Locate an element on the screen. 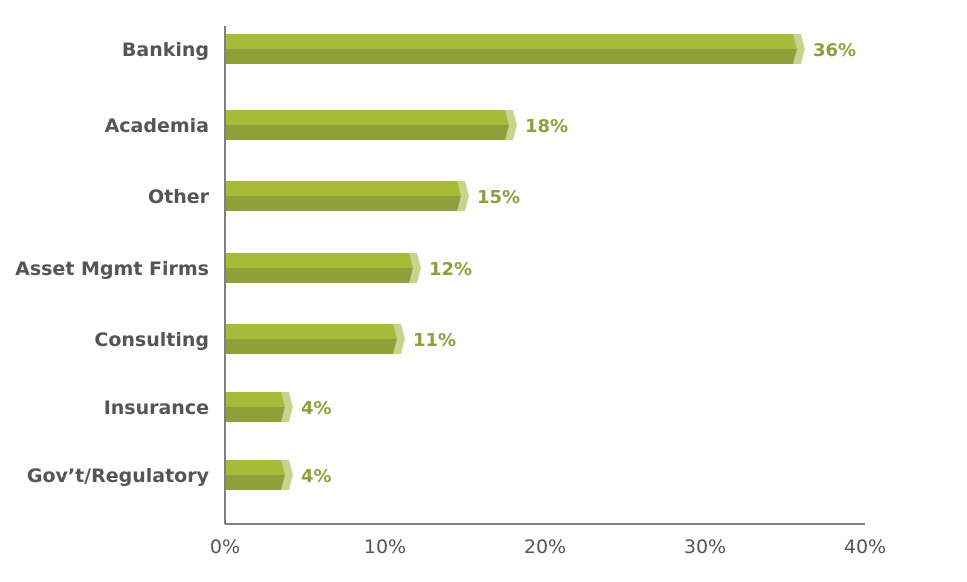 The image size is (967, 582). category-label: Asset Mgmt Firms is located at coordinates (112, 269).